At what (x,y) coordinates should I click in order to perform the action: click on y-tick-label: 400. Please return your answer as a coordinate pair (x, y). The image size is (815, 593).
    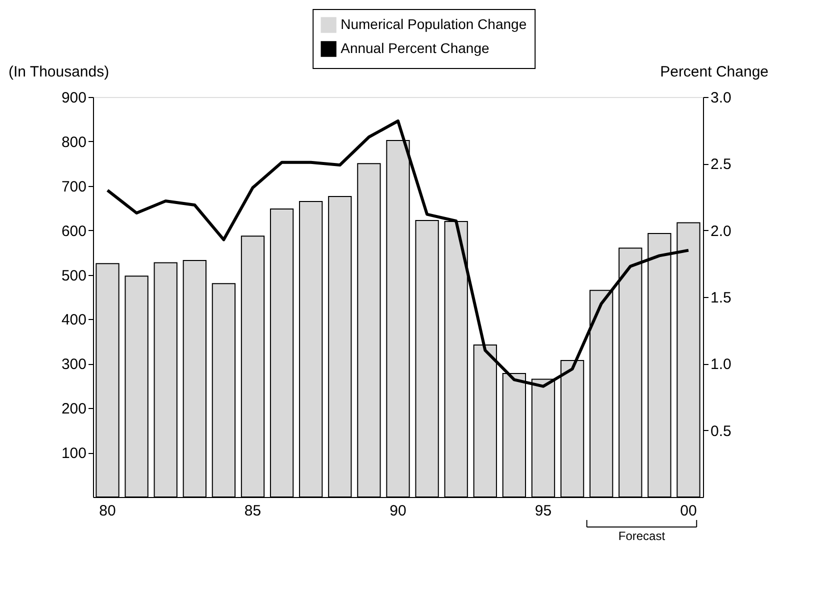
    Looking at the image, I should click on (73, 320).